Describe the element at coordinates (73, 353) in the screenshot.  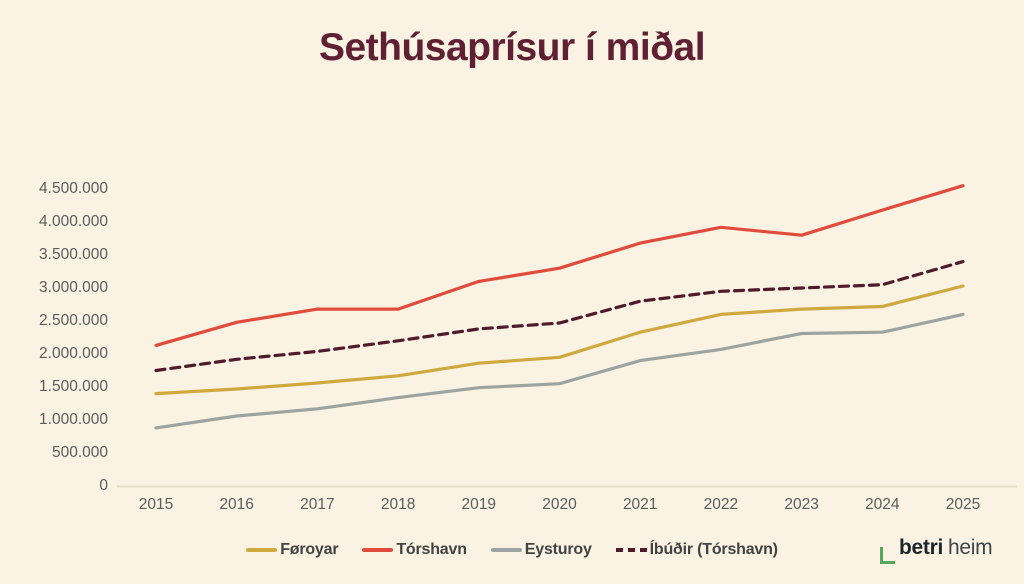
I see `y-axis-label: 2.000.000` at that location.